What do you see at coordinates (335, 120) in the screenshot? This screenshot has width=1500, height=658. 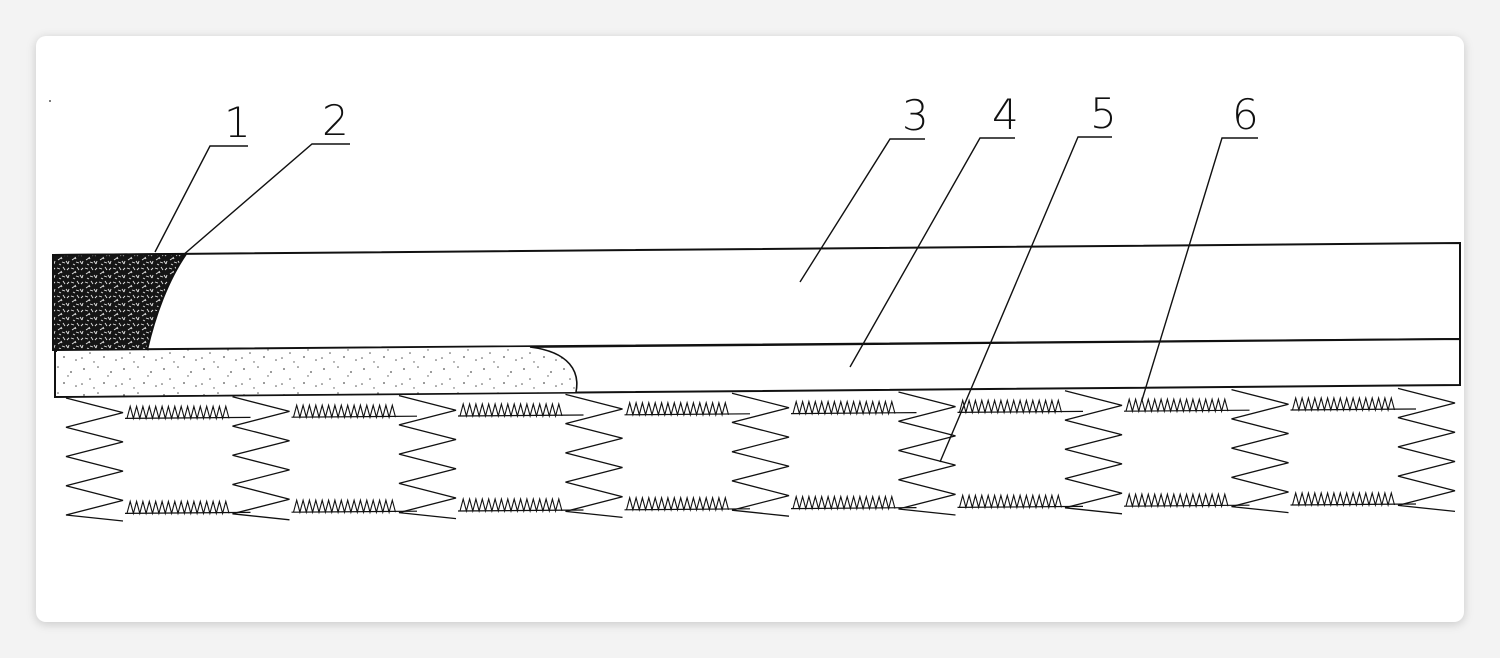 I see `label-2: 2` at bounding box center [335, 120].